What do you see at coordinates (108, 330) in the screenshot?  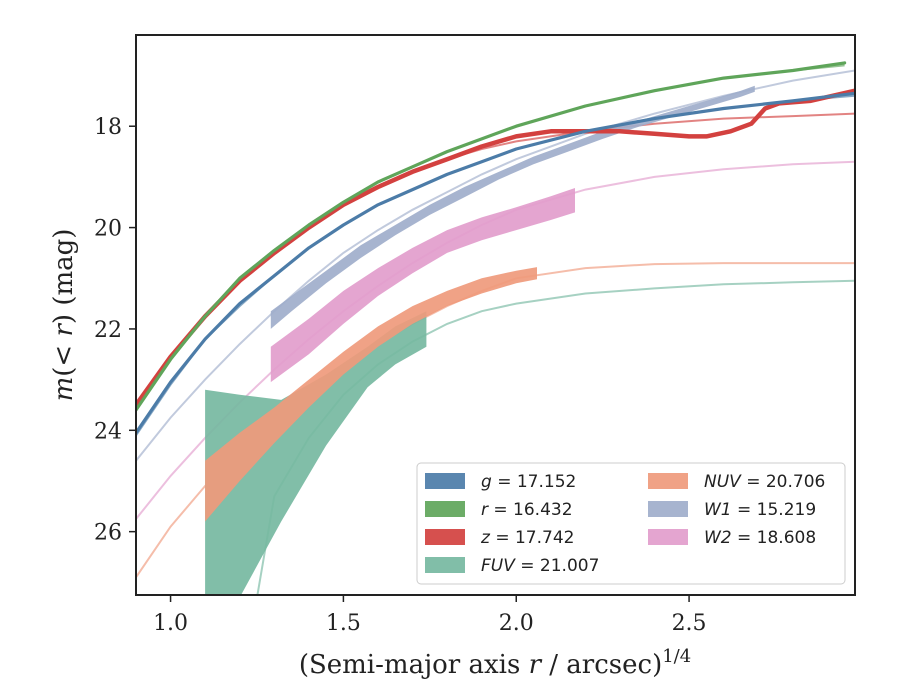 I see `y-tick-label: 22` at bounding box center [108, 330].